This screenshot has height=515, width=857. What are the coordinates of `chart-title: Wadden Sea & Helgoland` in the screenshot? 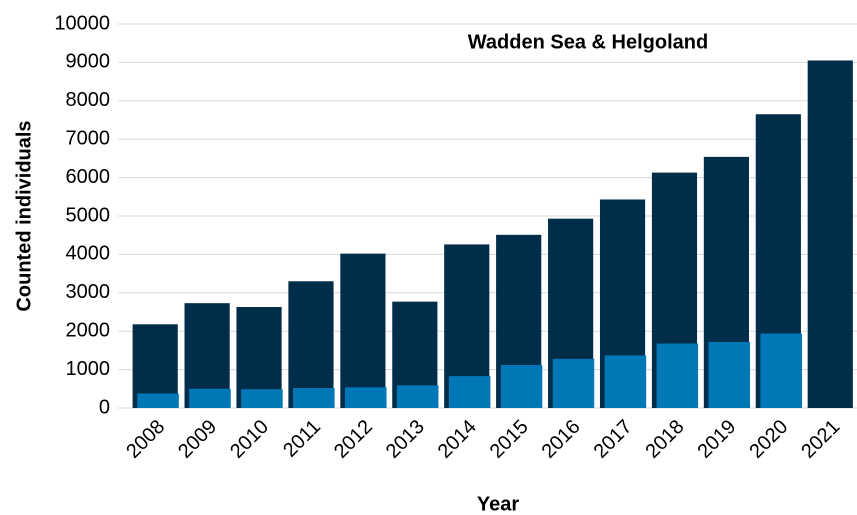 It's located at (588, 42).